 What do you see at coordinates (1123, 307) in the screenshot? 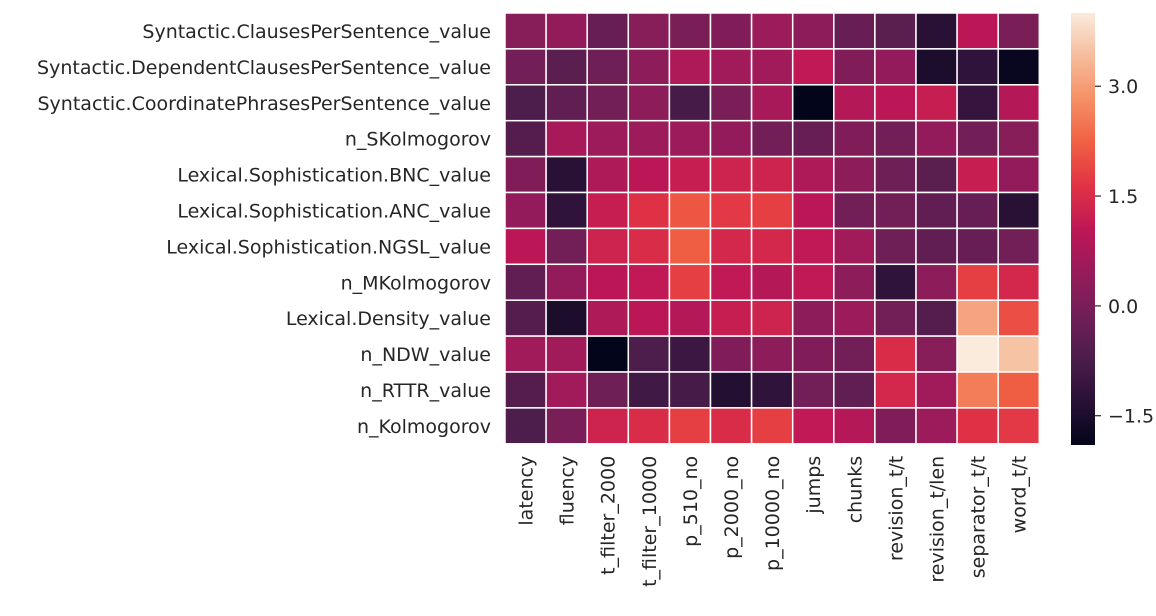
I see `colorbar-tick-label: 0.0` at bounding box center [1123, 307].